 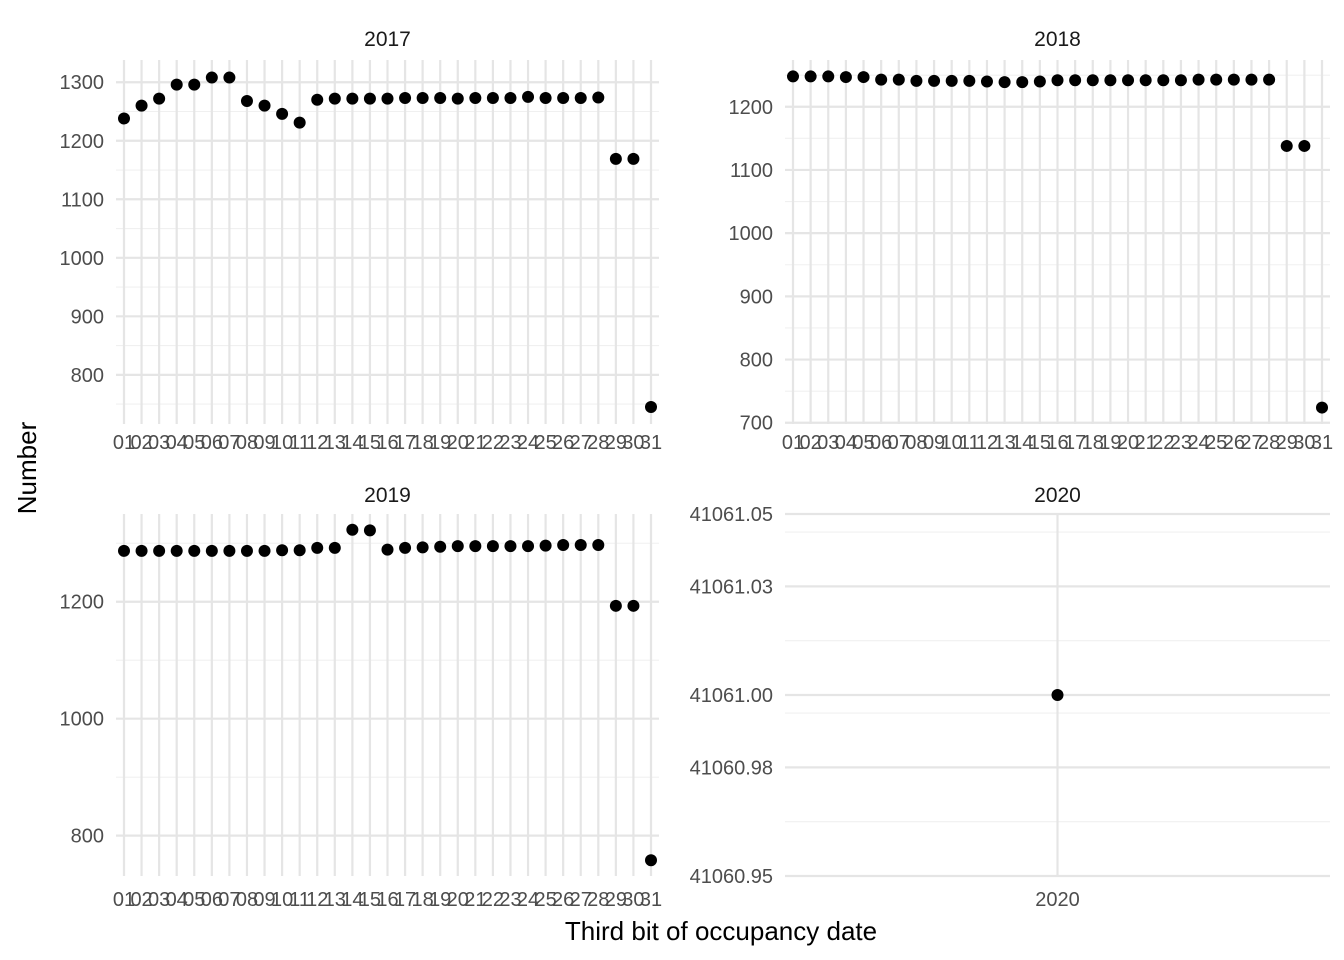 What do you see at coordinates (545, 900) in the screenshot?
I see `x-tick-label: 25` at bounding box center [545, 900].